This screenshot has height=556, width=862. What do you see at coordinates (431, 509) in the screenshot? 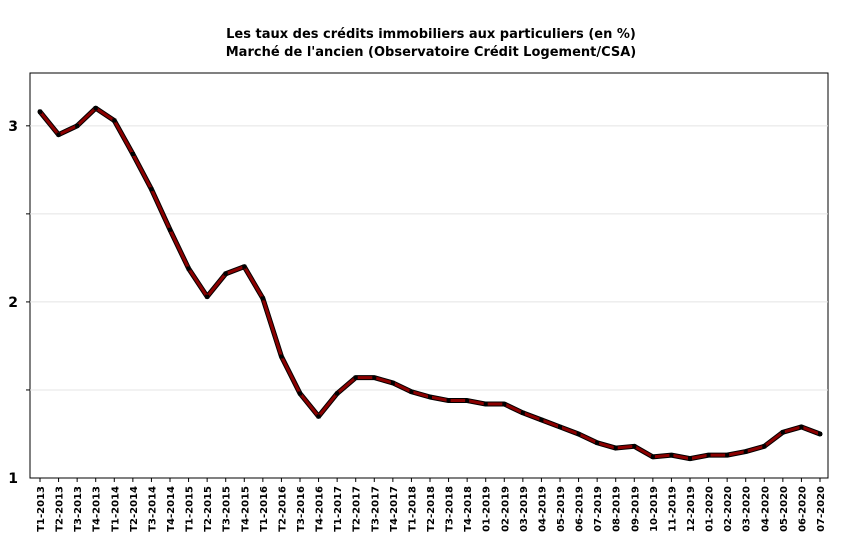
I see `x-tick-label: T2-2018` at bounding box center [431, 509].